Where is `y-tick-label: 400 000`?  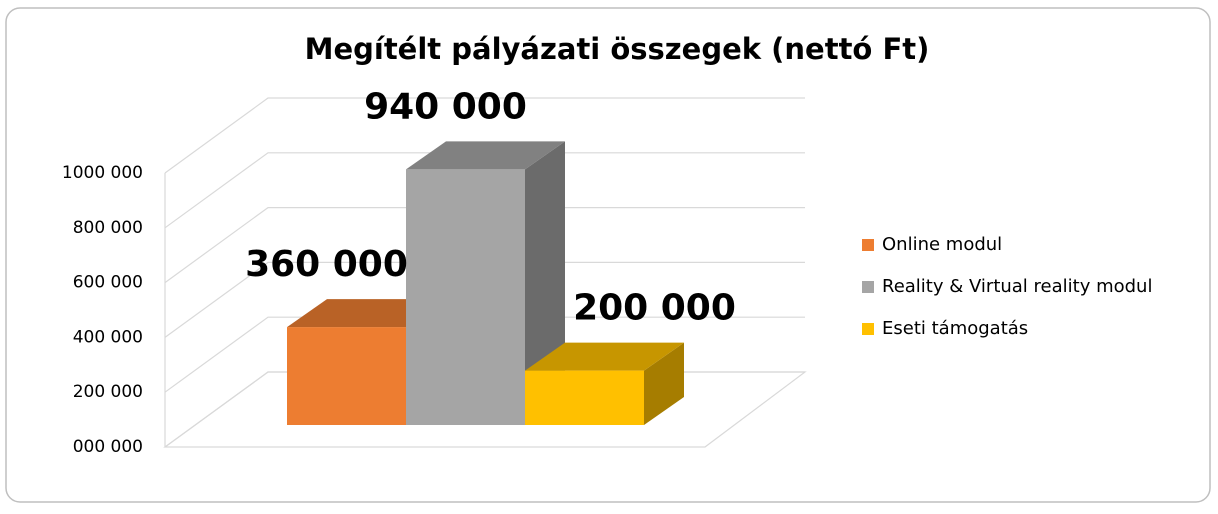 y-tick-label: 400 000 is located at coordinates (108, 337).